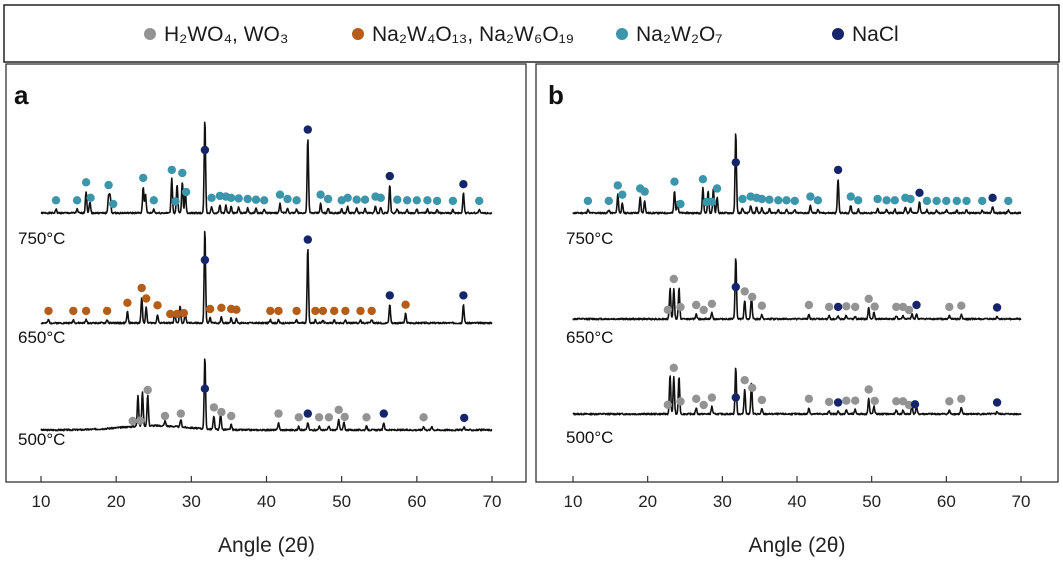 The image size is (1063, 566). I want to click on legend: H₂WO₄, WO₃ Na₂W₄O₁₃, Na₂W₆O₁₉ Na₂W₂O₇ NaCl, so click(521, 34).